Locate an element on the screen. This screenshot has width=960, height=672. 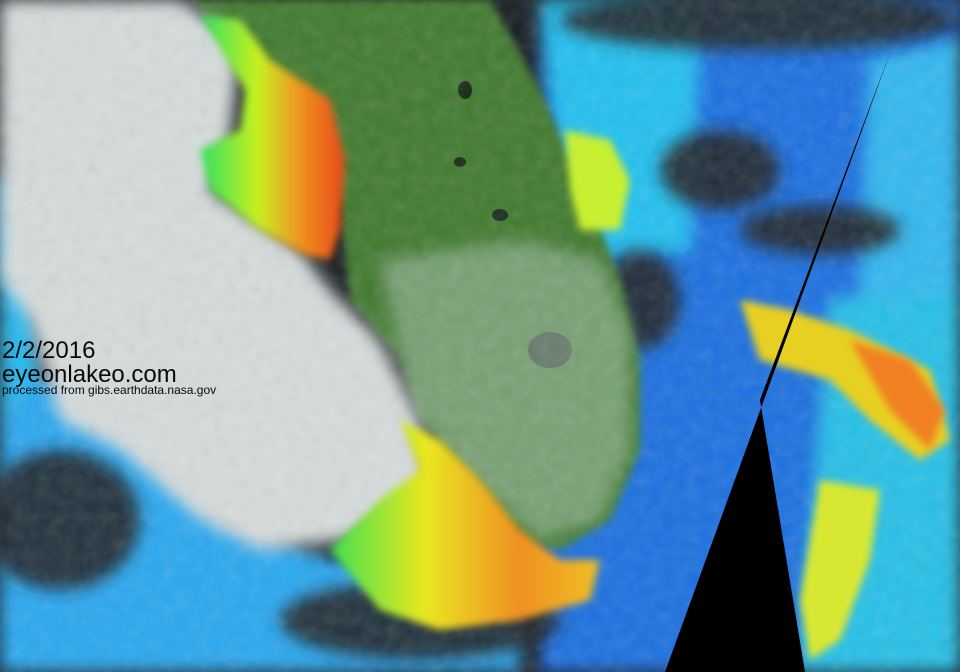
keys-bloom is located at coordinates (845, 380).